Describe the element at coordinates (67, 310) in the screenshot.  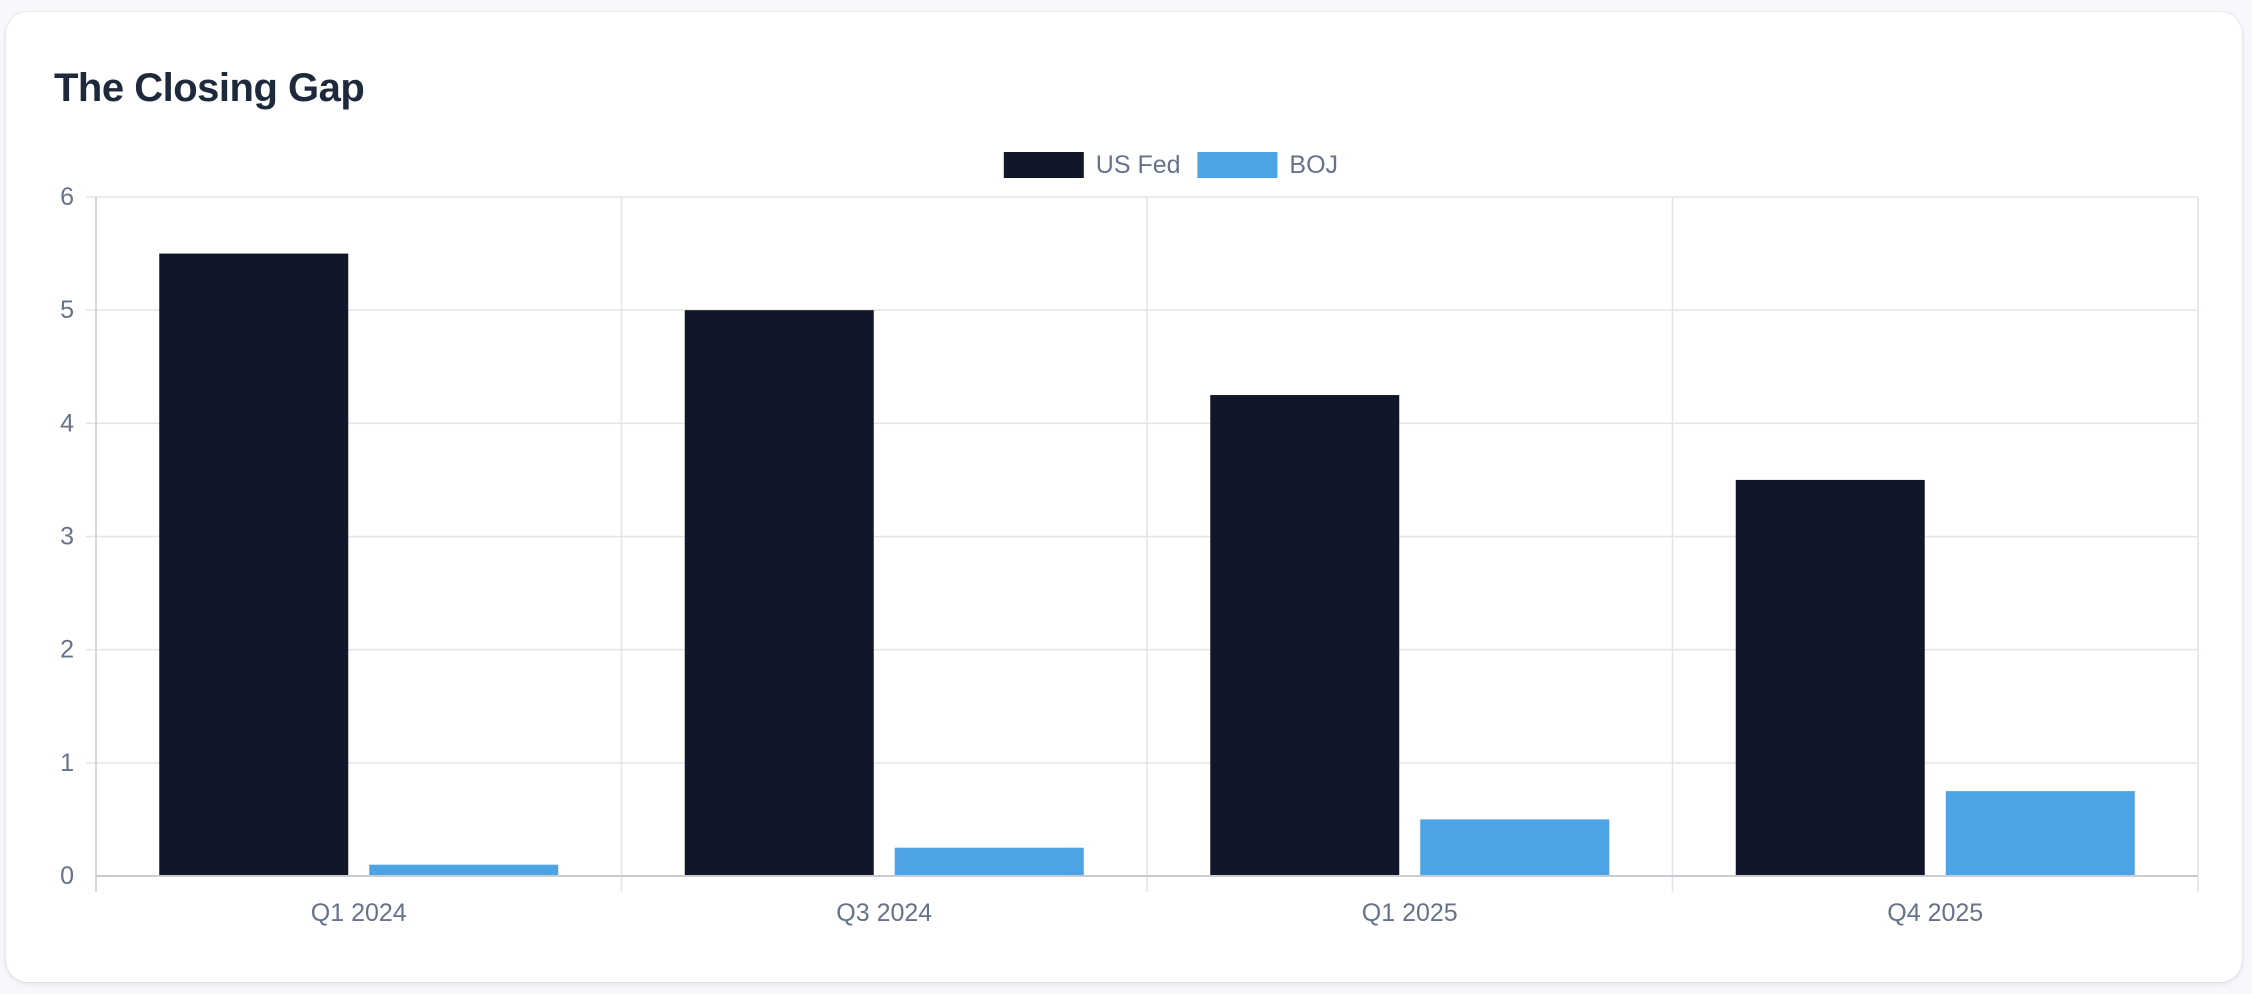
I see `y-tick-label: 5` at that location.